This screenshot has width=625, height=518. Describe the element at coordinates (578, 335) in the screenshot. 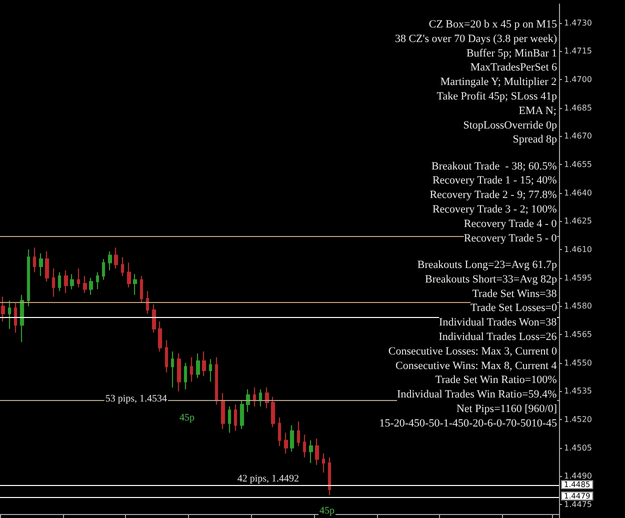

I see `y-tick-label: 1.4565` at that location.